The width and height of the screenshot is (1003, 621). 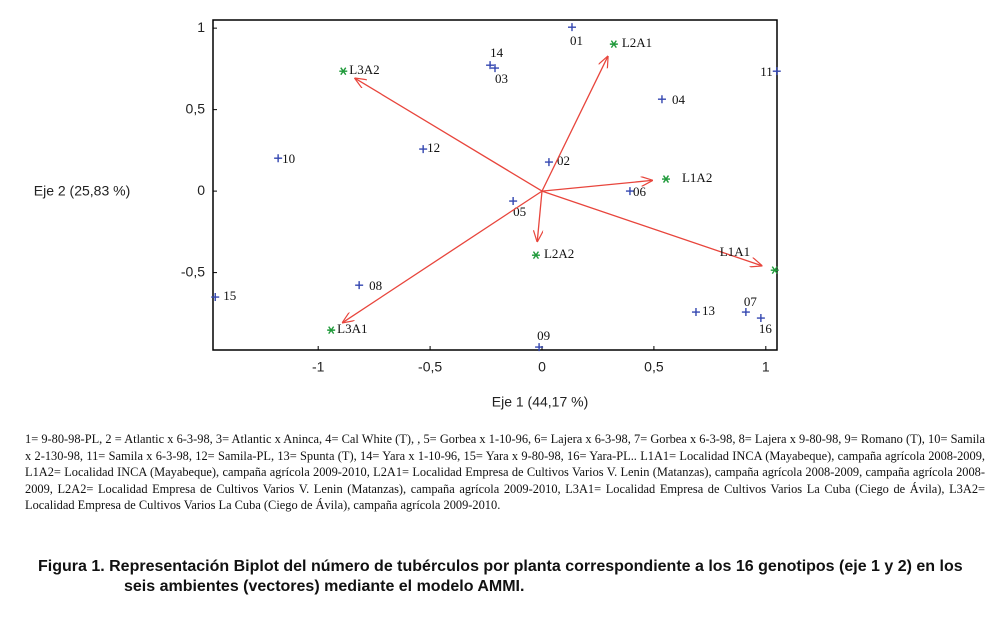 What do you see at coordinates (201, 190) in the screenshot?
I see `y-tick-label: 0` at bounding box center [201, 190].